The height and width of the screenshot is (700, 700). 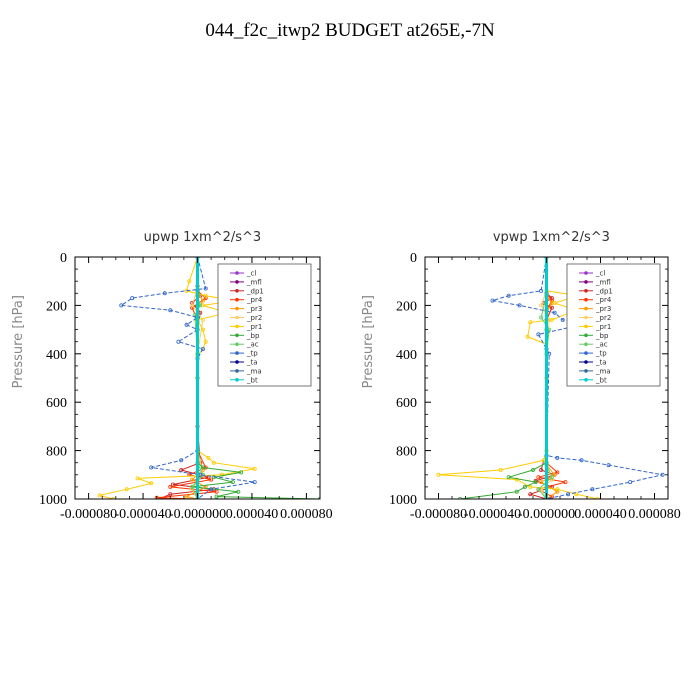 What do you see at coordinates (56, 355) in the screenshot?
I see `y-tick-label: 400` at bounding box center [56, 355].